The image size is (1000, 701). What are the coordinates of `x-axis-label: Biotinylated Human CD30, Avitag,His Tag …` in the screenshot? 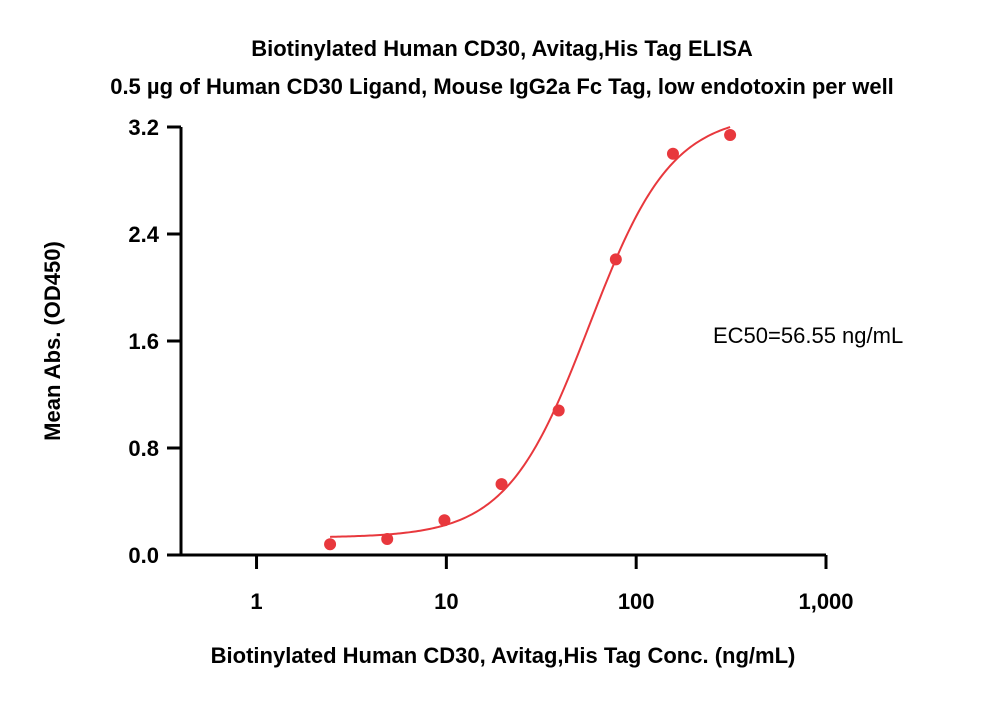 It's located at (503, 655).